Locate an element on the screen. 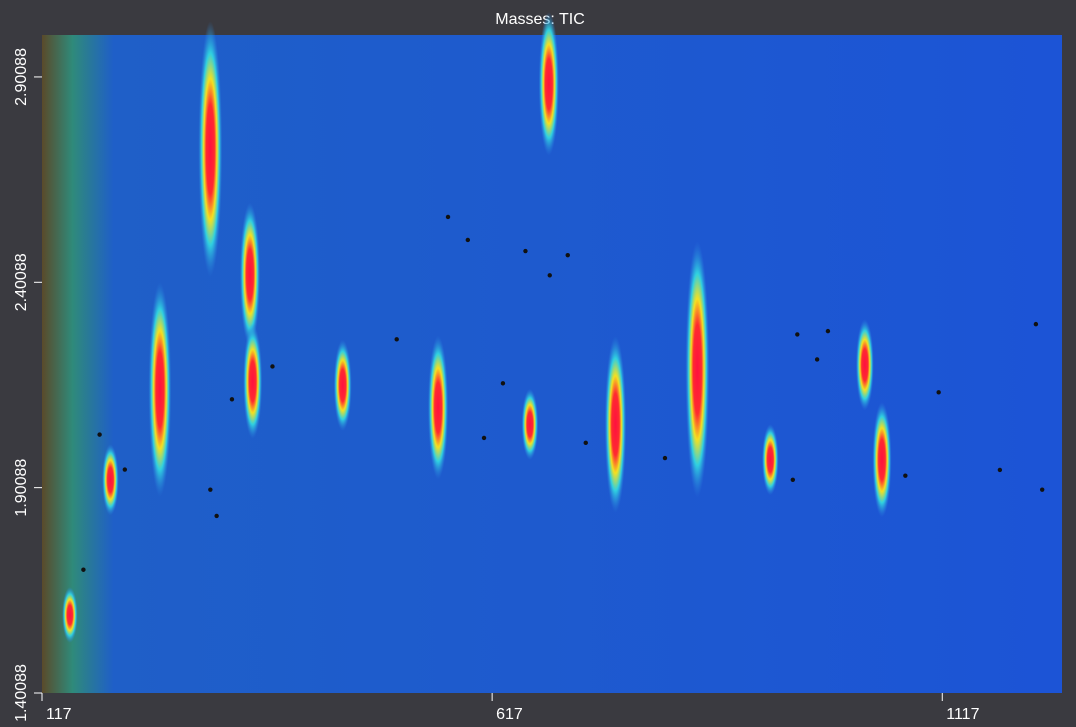  y-tick-label: 2.40088 is located at coordinates (21, 282).